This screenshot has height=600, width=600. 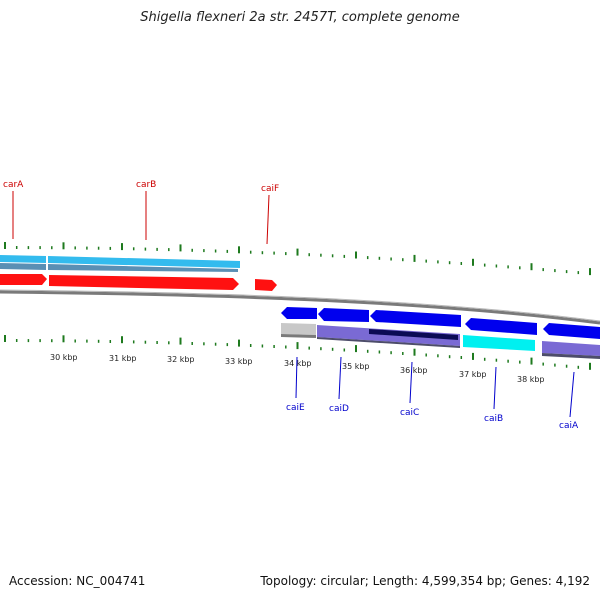 What do you see at coordinates (141, 212) in the screenshot?
I see `forward-gene-labels: carA carB caiF` at bounding box center [141, 212].